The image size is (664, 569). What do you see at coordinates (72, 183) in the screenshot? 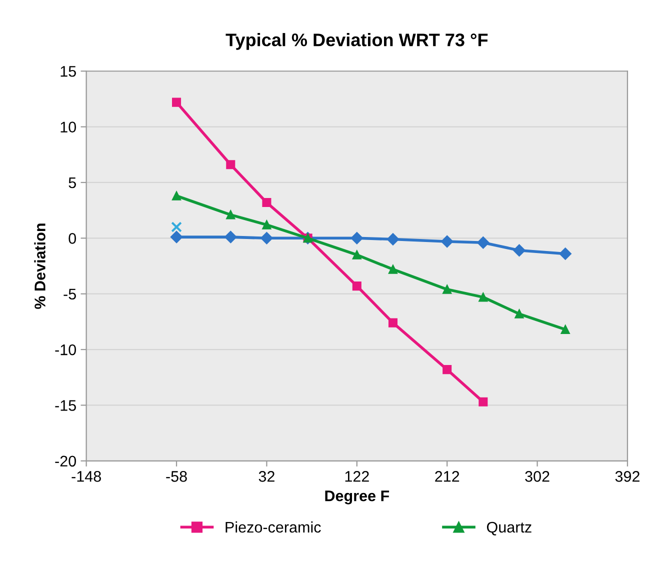
I see `y-tick-label: 5` at bounding box center [72, 183].